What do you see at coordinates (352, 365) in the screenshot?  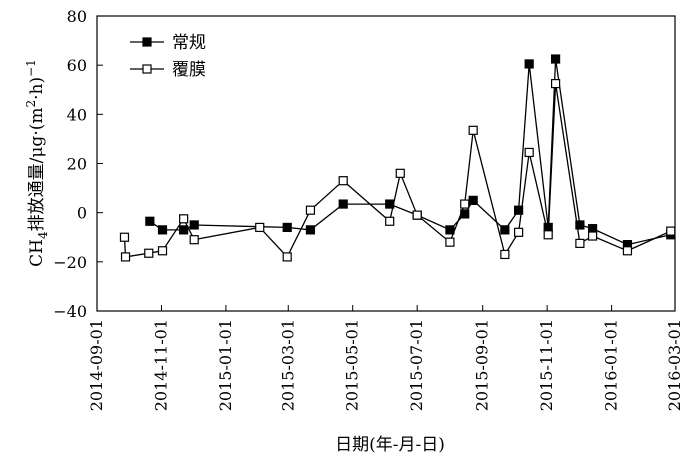 I see `x-tick-label: 2015-05-01` at bounding box center [352, 365].